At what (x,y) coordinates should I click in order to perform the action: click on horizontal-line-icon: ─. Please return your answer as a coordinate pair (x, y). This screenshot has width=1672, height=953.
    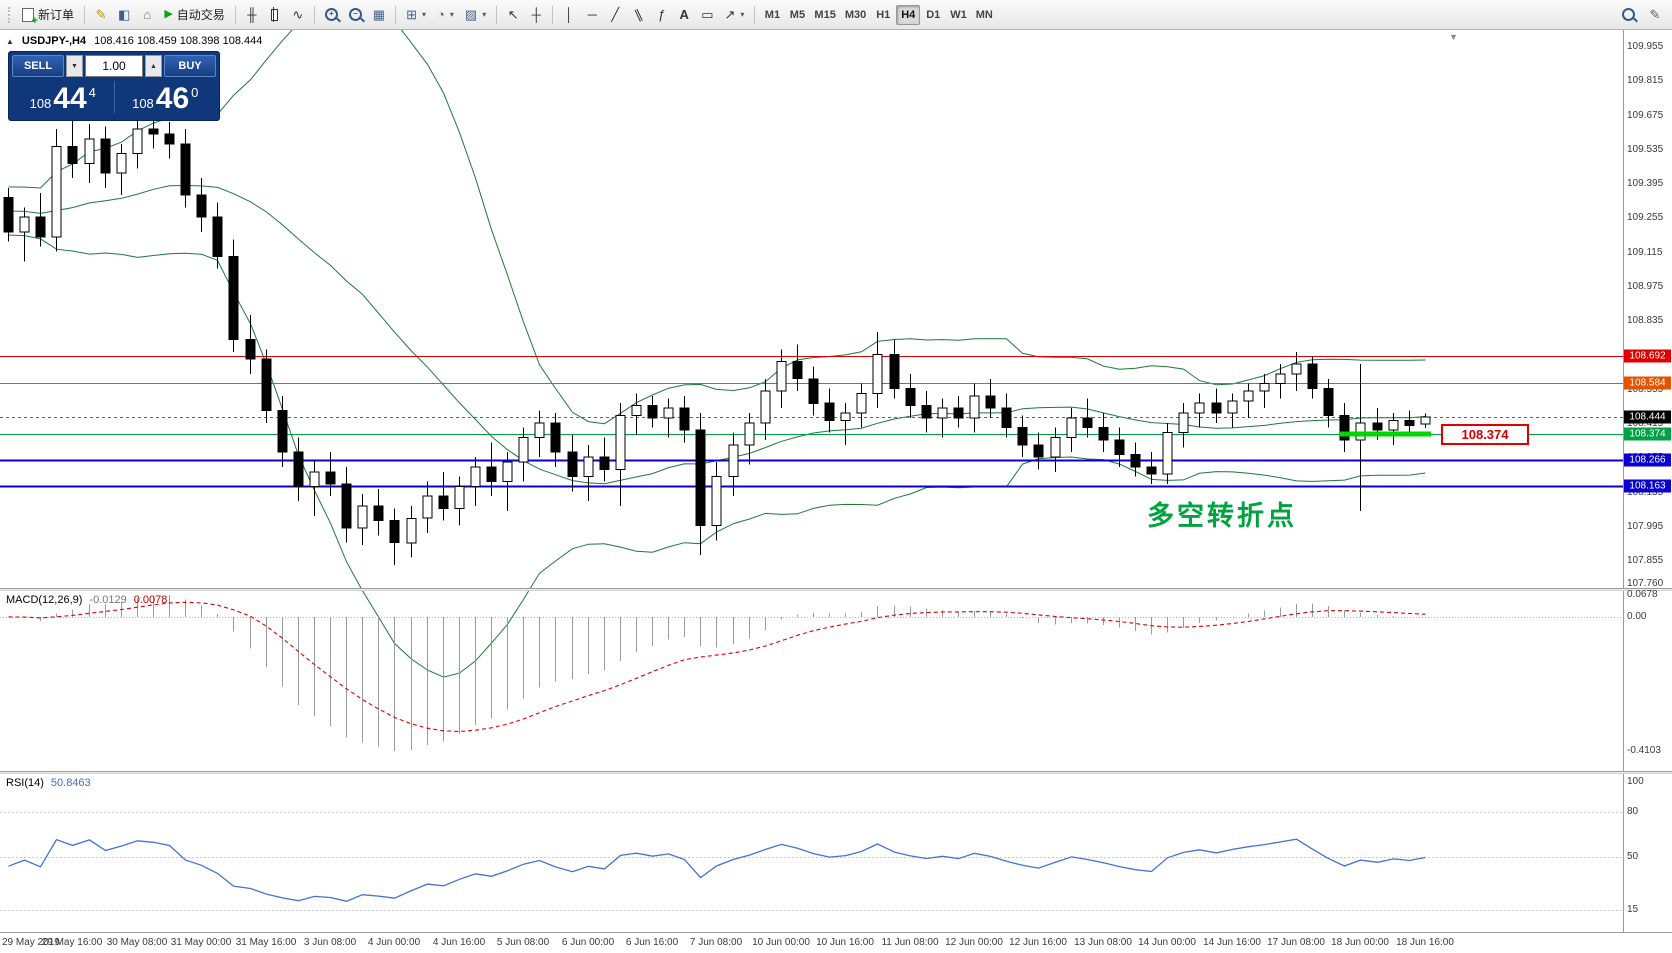
    Looking at the image, I should click on (592, 14).